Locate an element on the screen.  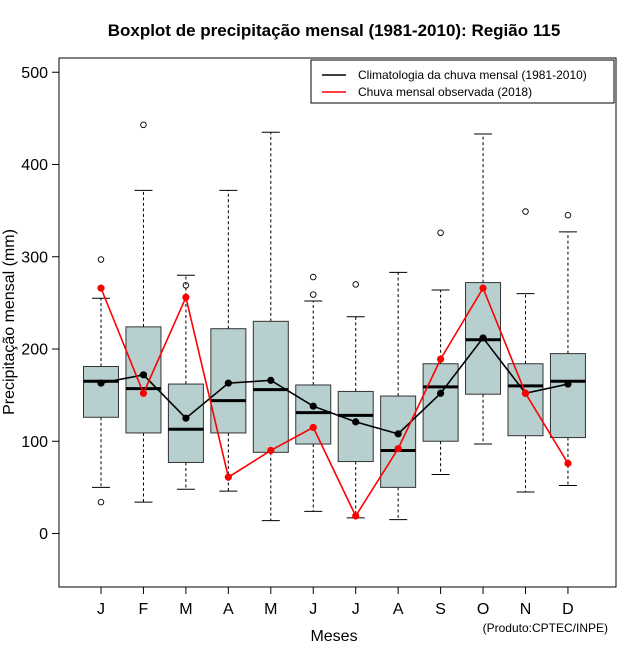
box-S is located at coordinates (440, 352).